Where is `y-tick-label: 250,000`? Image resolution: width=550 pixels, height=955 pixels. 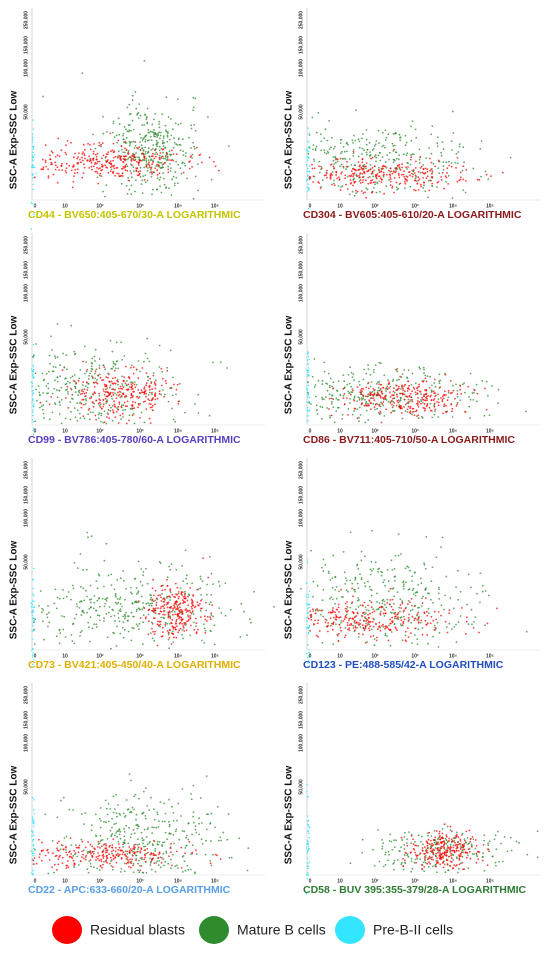 y-tick-label: 250,000 is located at coordinates (26, 470).